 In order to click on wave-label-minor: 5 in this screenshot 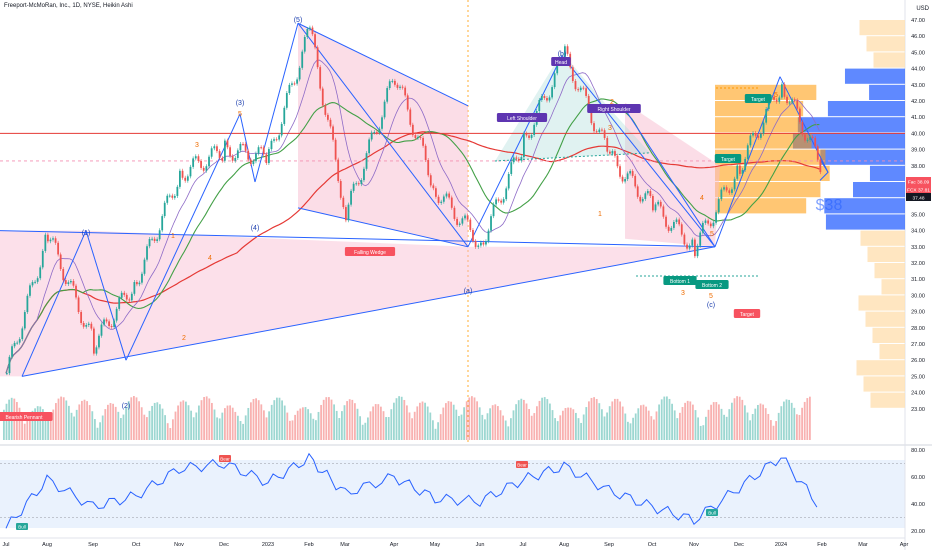, I will do `click(776, 95)`.